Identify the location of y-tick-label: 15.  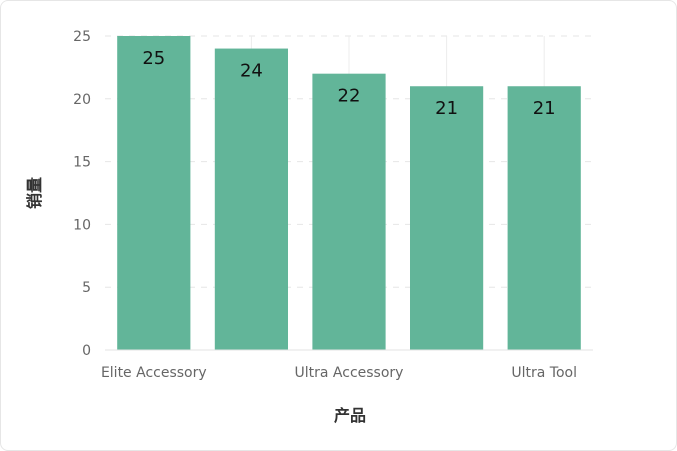
(82, 163).